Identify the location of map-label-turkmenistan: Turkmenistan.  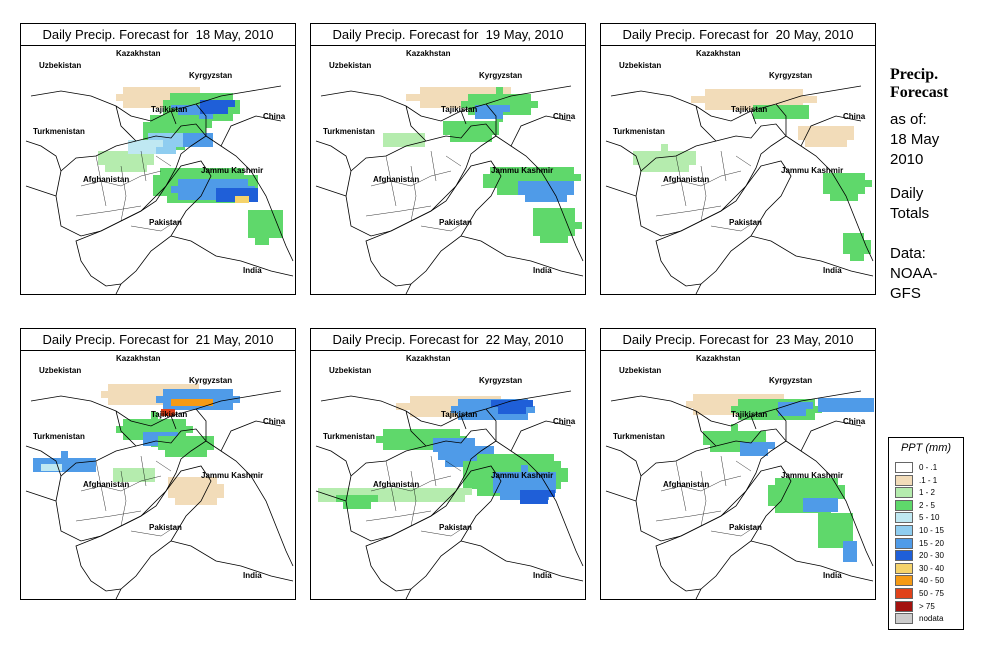
(639, 436).